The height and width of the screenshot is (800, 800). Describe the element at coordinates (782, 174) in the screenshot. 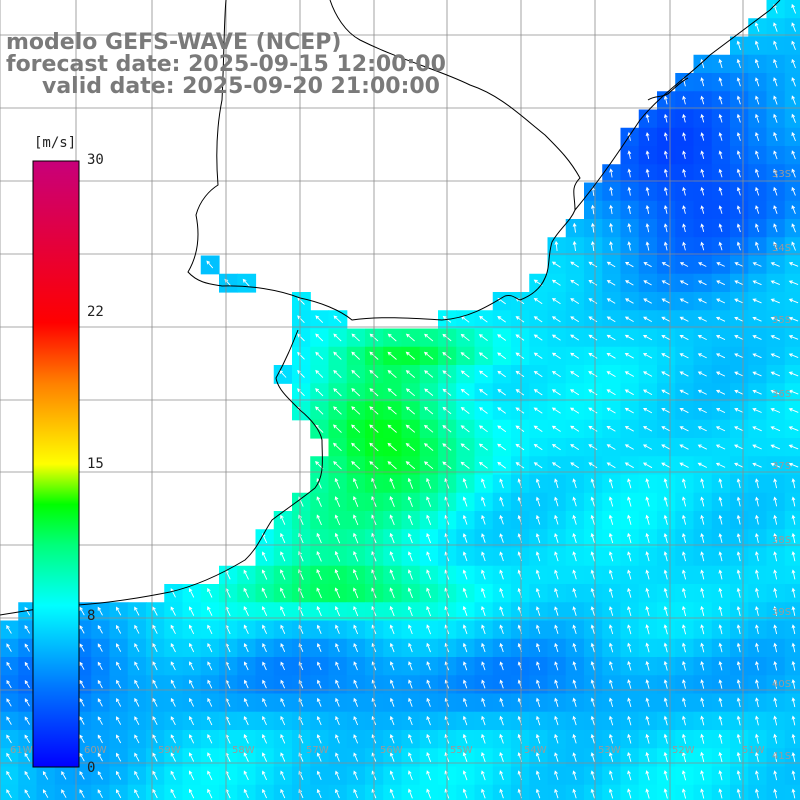

I see `lat-label: 33S` at that location.